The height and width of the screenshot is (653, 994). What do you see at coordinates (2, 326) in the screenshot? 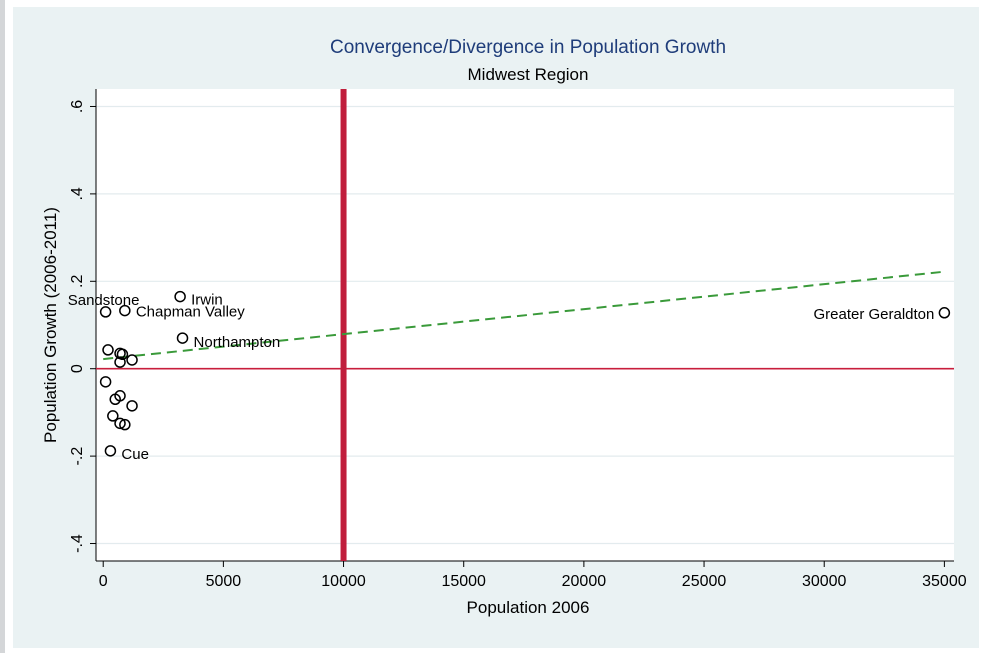
I see `left-border` at bounding box center [2, 326].